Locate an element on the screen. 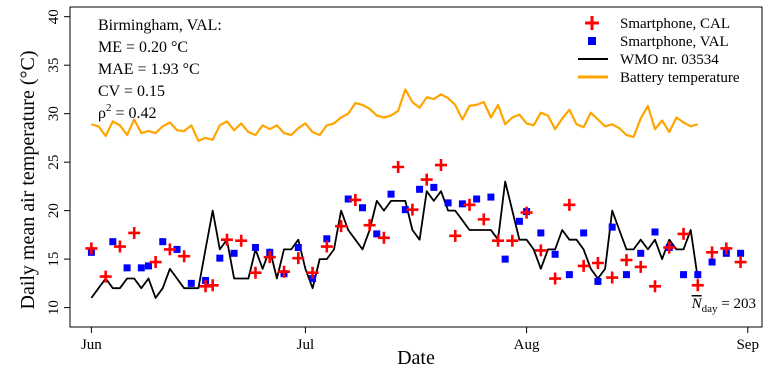 Image resolution: width=768 pixels, height=373 pixels. y-tick-label: 25 is located at coordinates (54, 162).